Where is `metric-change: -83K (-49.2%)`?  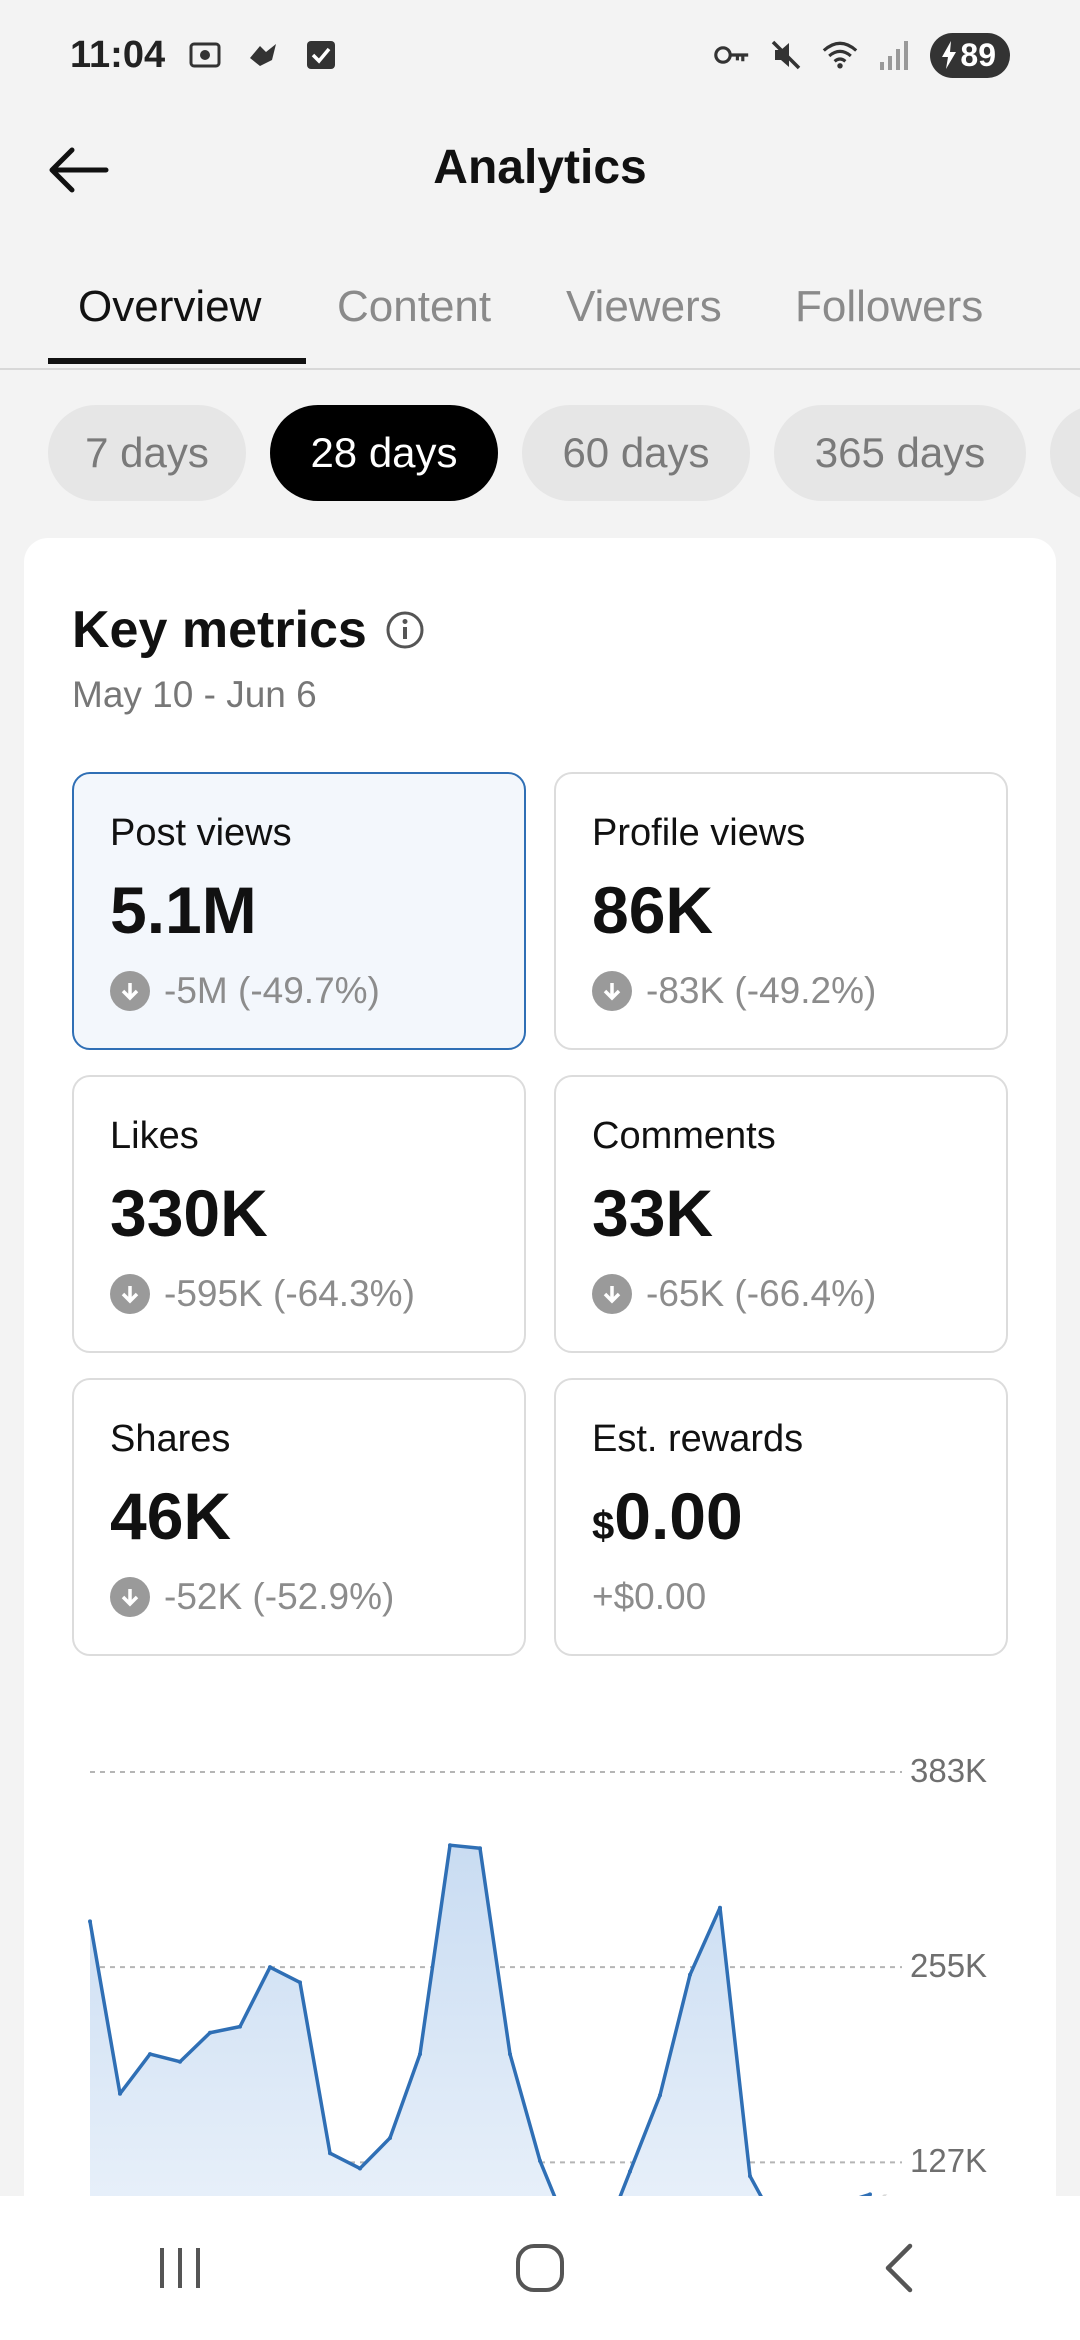 metric-change: -83K (-49.2%) is located at coordinates (734, 991).